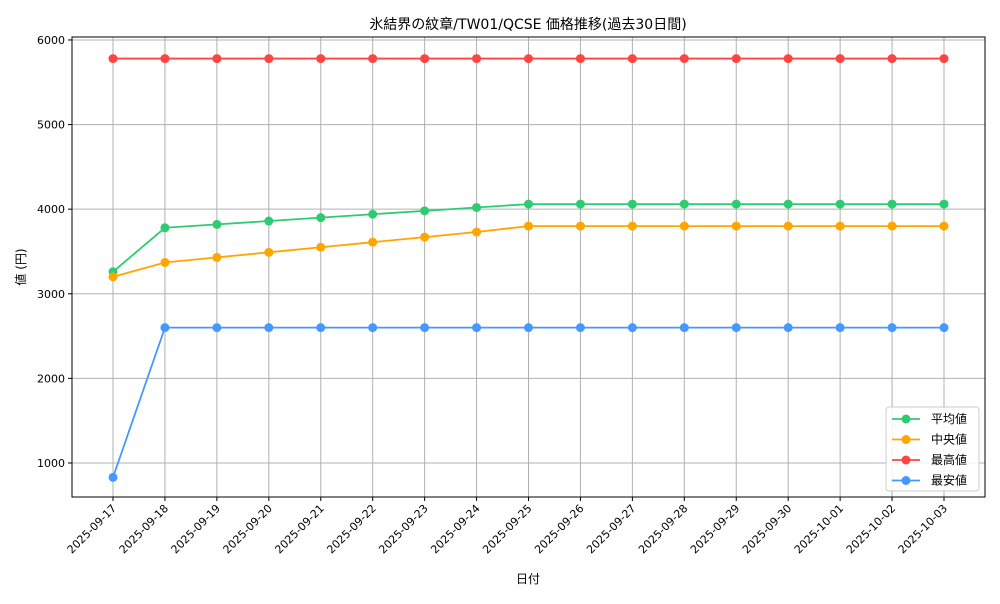 This screenshot has height=604, width=1000. Describe the element at coordinates (871, 529) in the screenshot. I see `x-tick-label: 2025-10-02` at that location.